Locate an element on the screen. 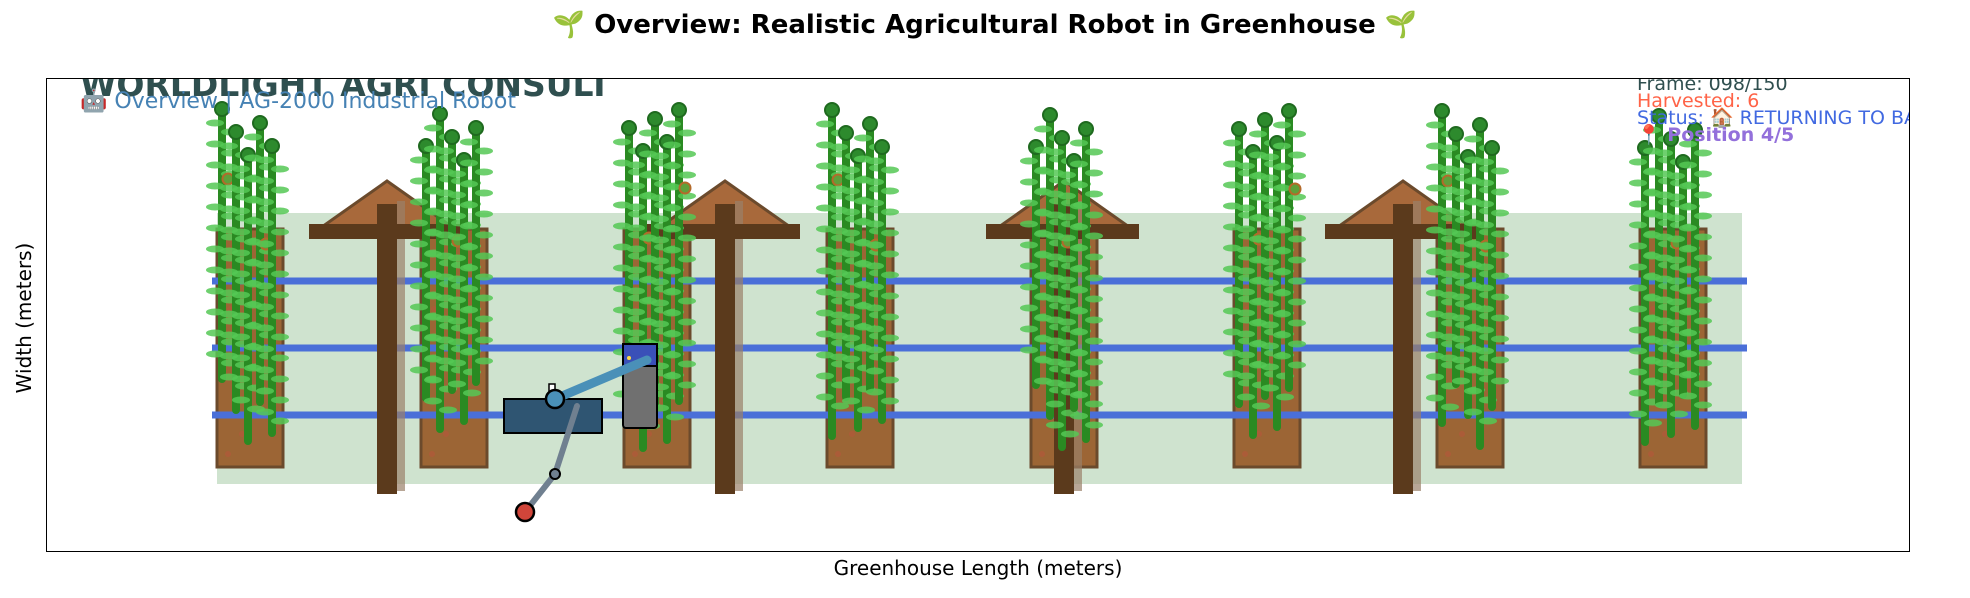 This screenshot has width=1970, height=598. irrigation-valve is located at coordinates (1199, 348).